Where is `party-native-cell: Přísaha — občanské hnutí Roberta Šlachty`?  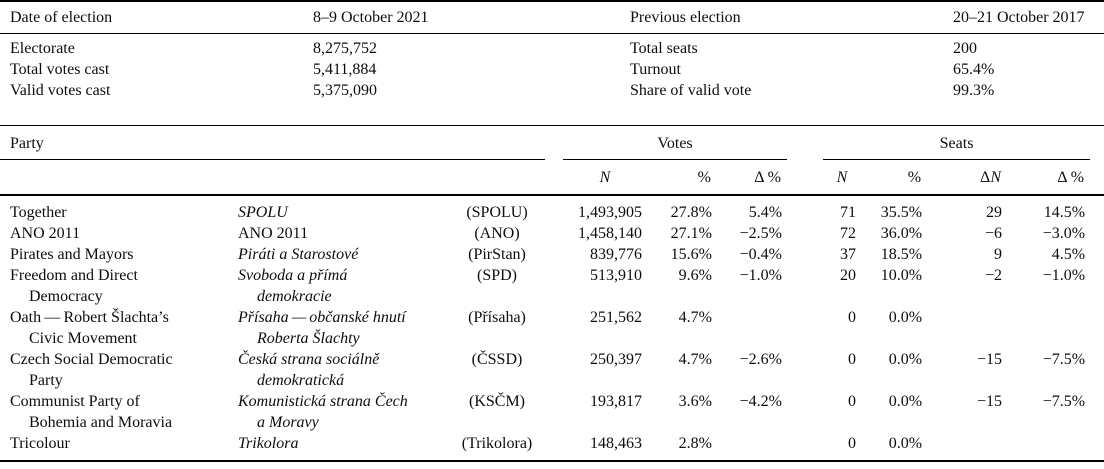 party-native-cell: Přísaha — občanské hnutí Roberta Šlachty is located at coordinates (332, 328).